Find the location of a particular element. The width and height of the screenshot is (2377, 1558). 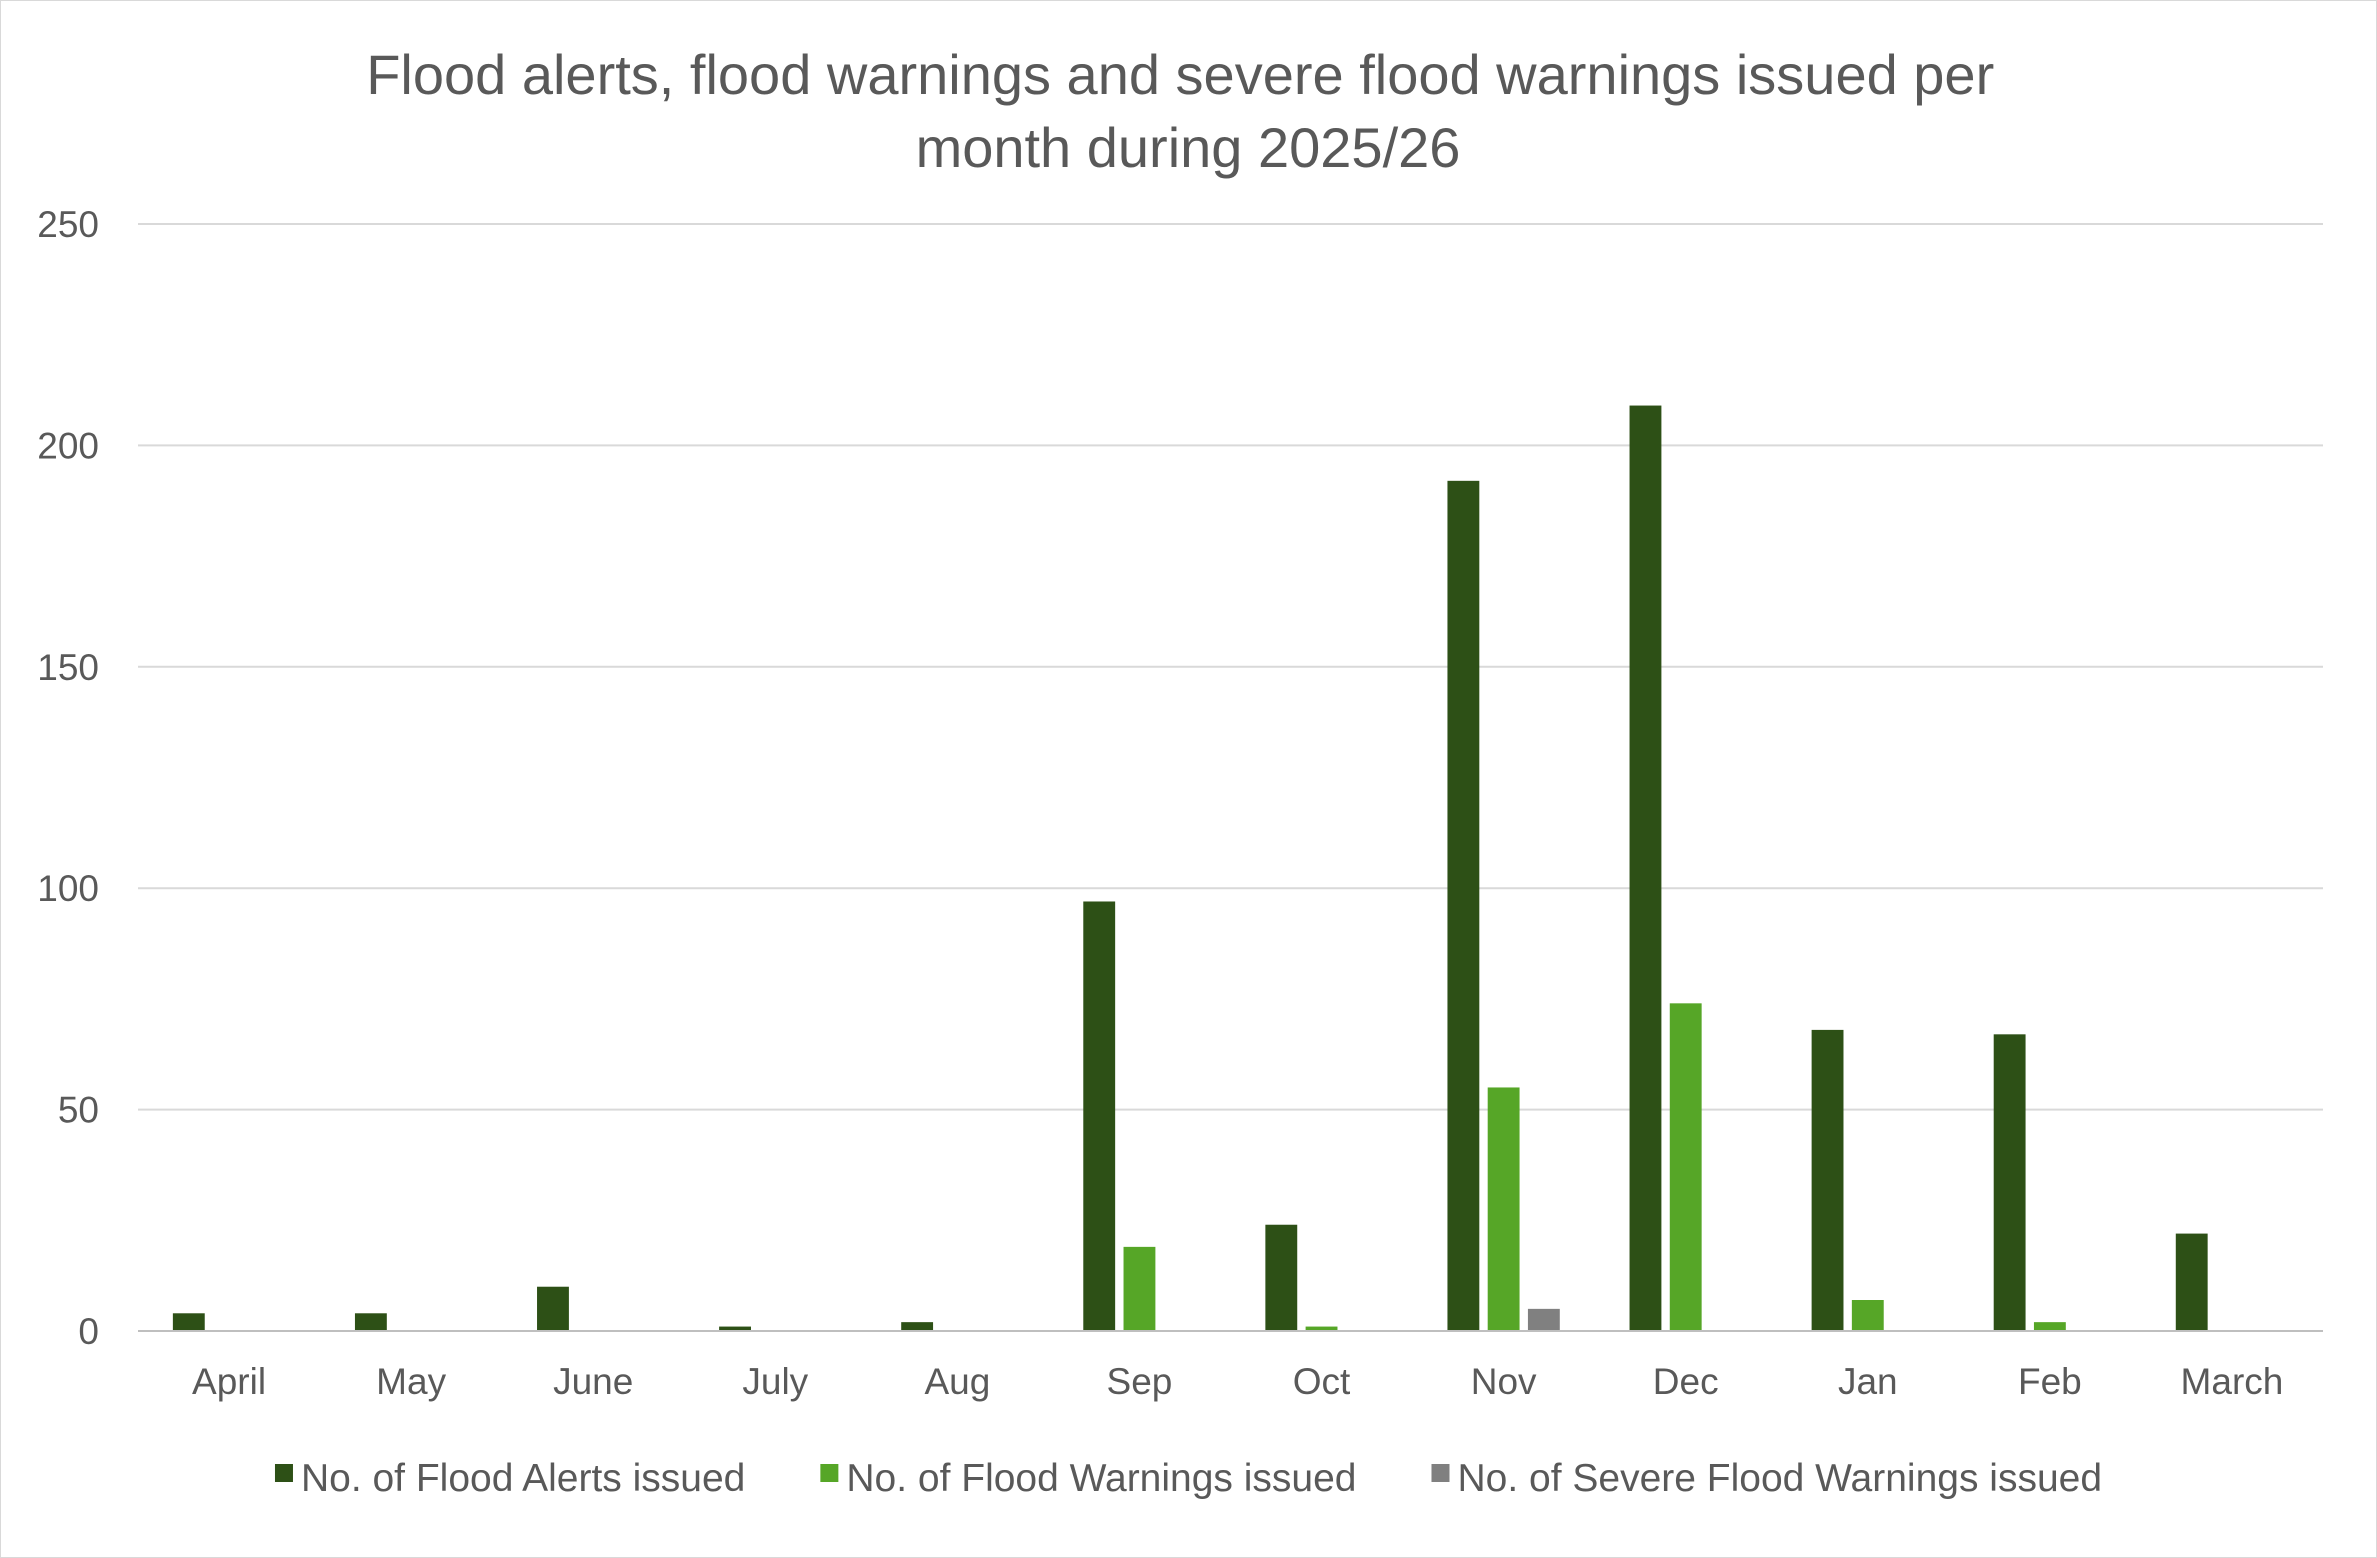

x-tick-label-july: July is located at coordinates (775, 1381).